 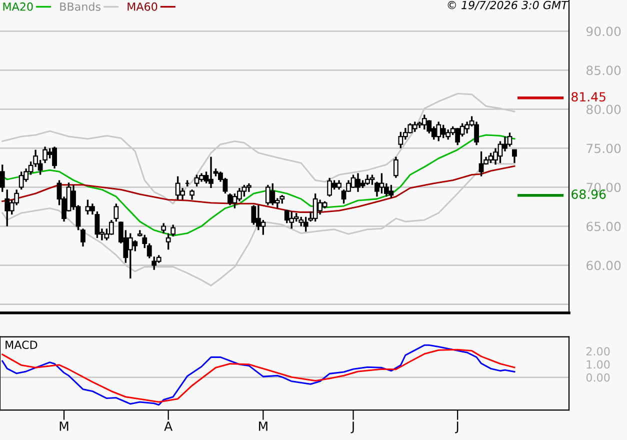 I want to click on legend-label: BBands, so click(x=80, y=6).